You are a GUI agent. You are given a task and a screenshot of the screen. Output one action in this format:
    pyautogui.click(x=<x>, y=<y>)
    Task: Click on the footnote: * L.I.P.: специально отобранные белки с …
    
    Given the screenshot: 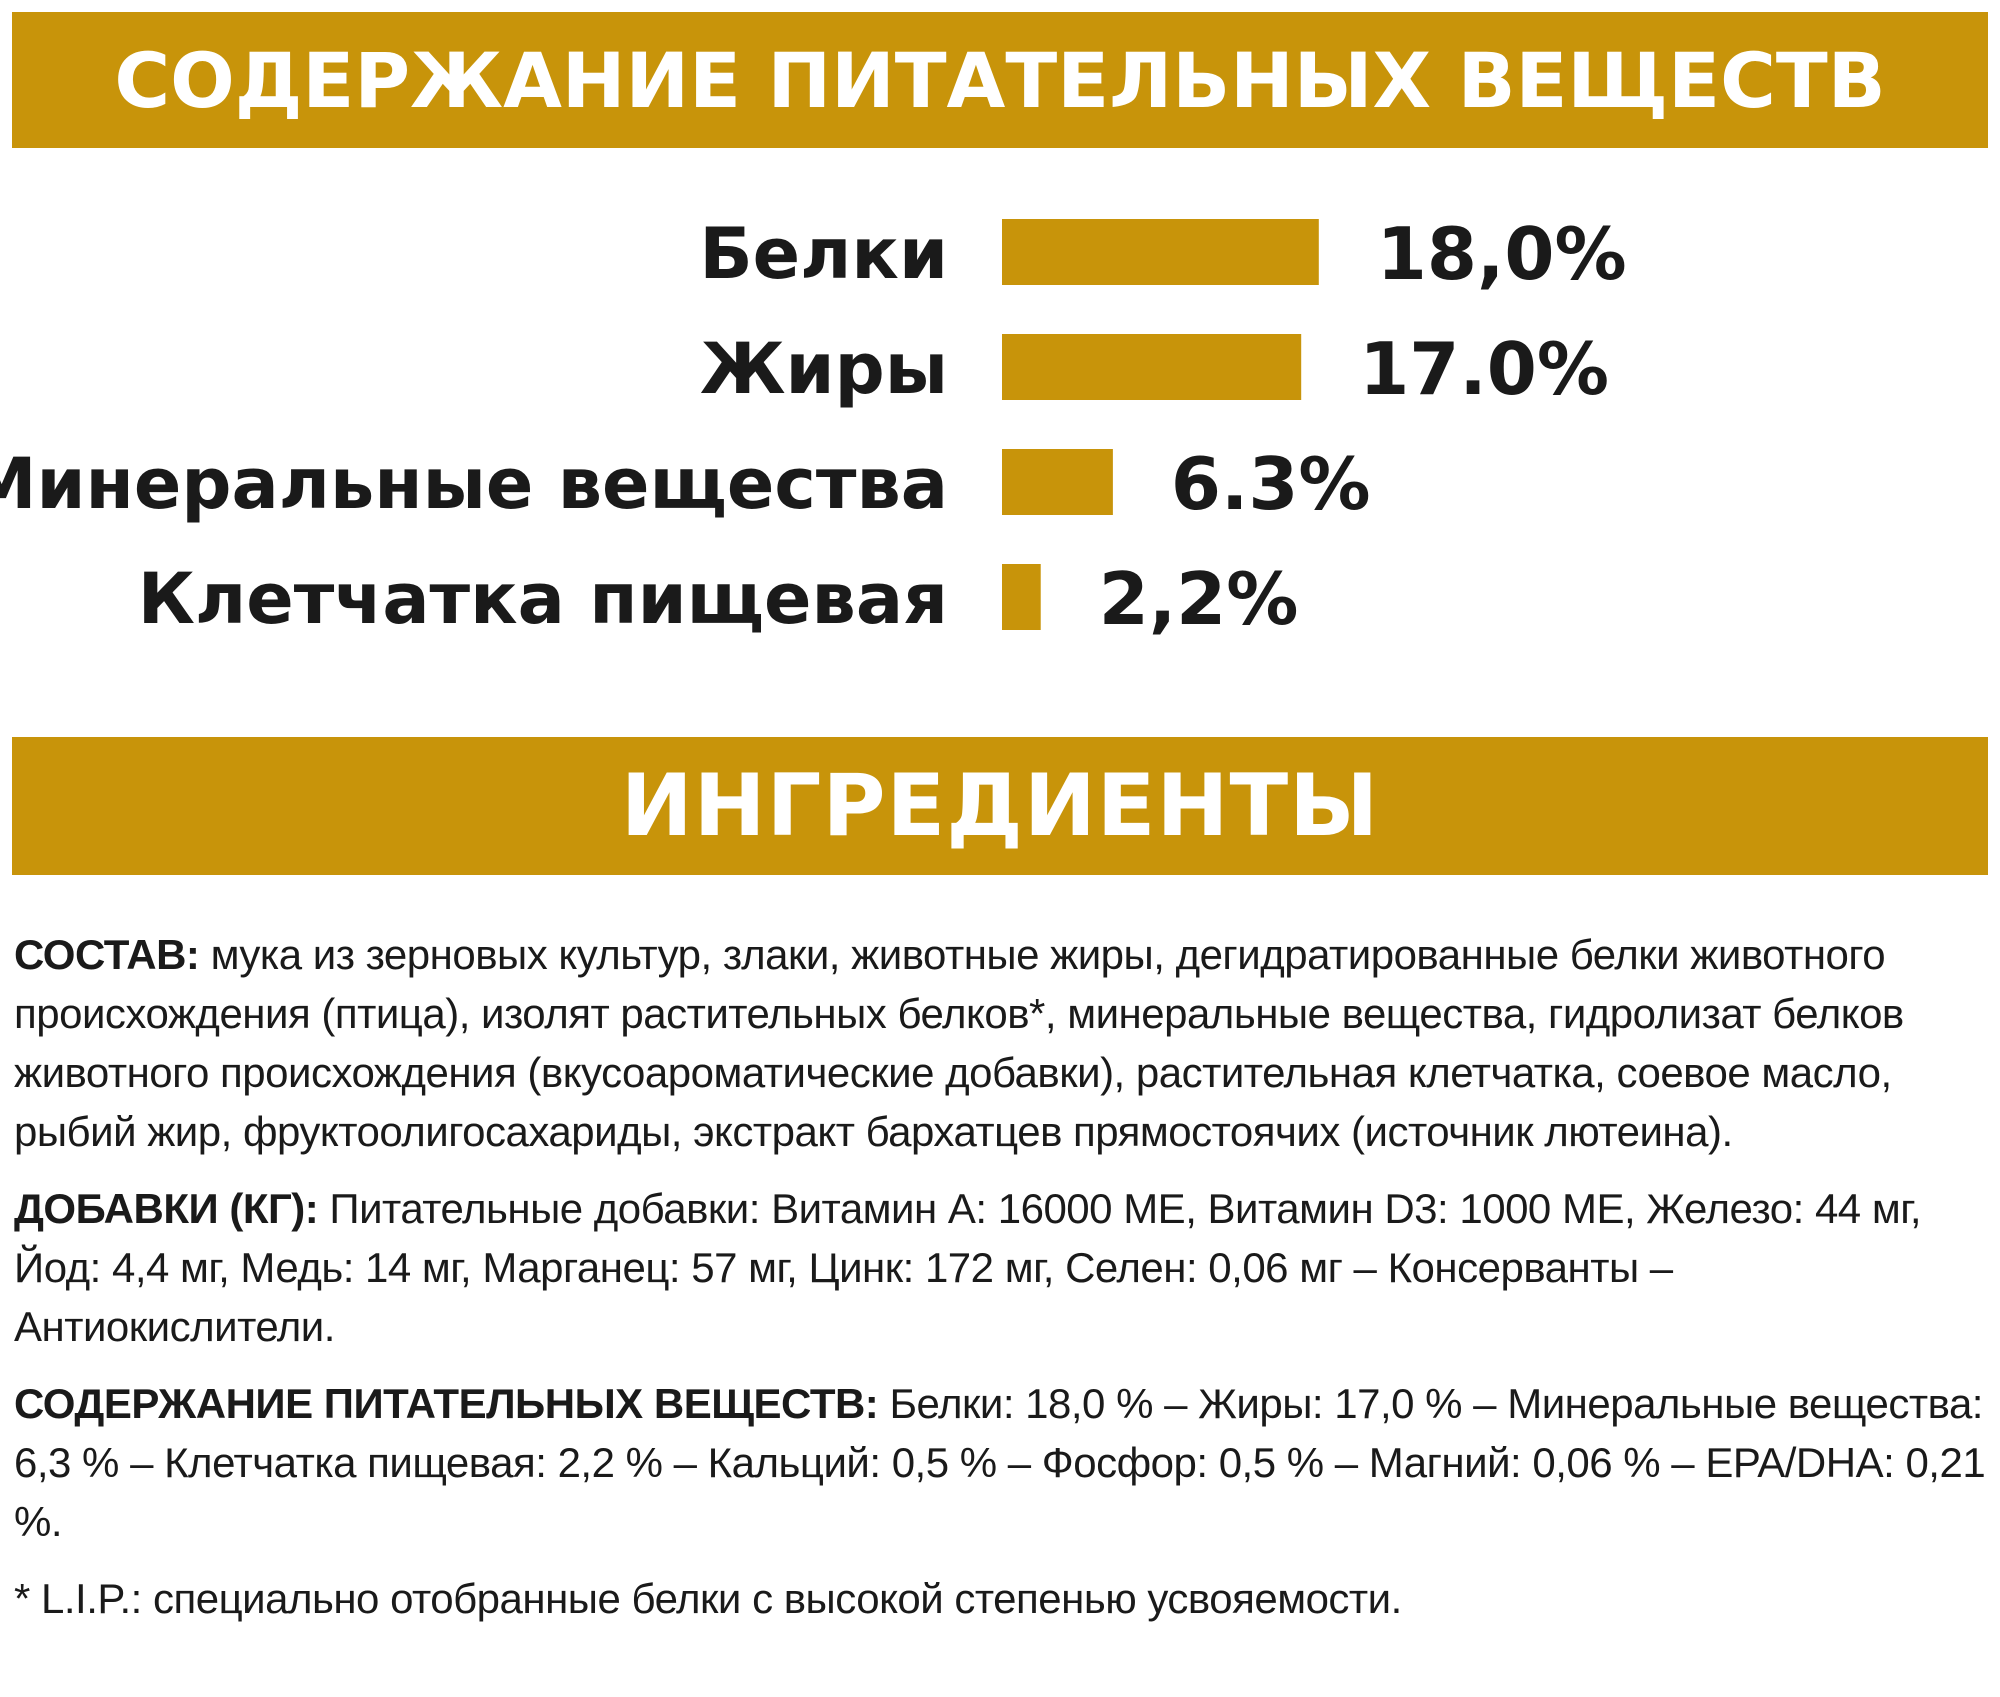 What is the action you would take?
    pyautogui.click(x=708, y=1598)
    